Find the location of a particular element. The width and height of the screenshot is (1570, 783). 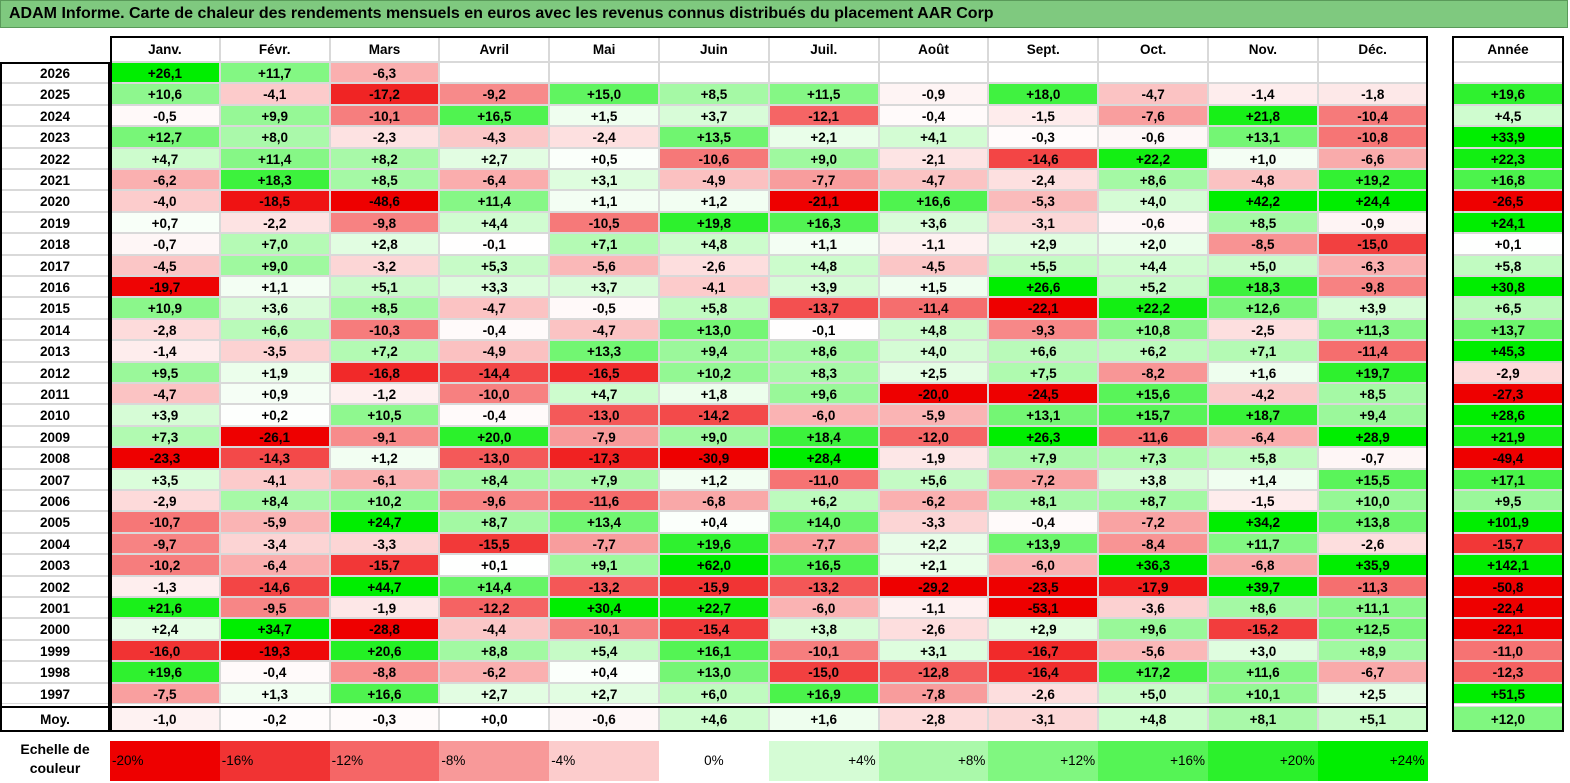

average-cell: -2,8 is located at coordinates (933, 719).